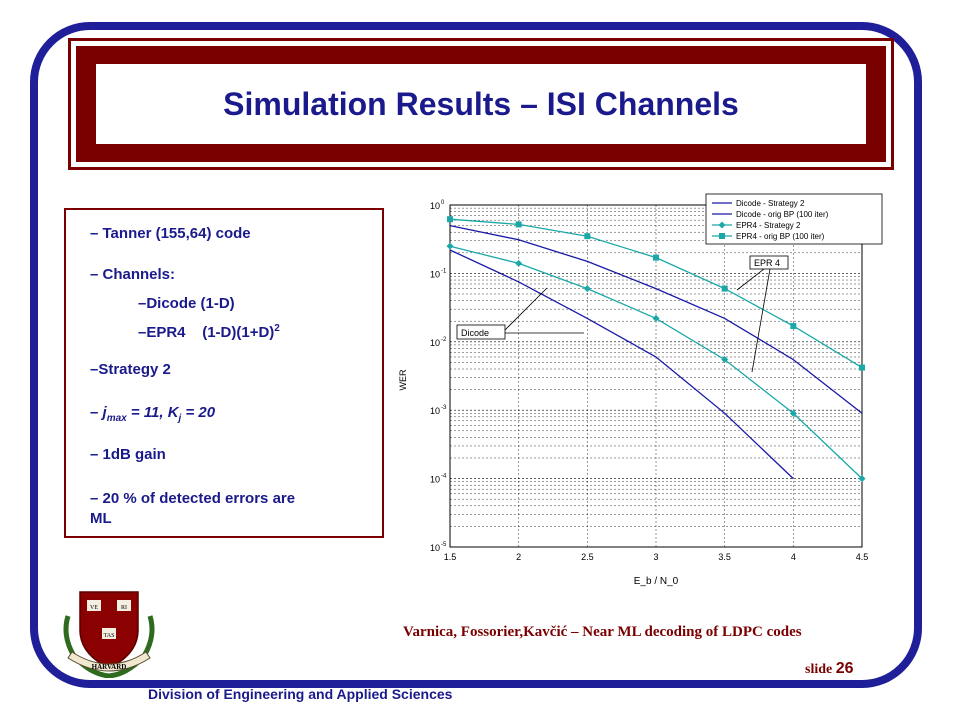 This screenshot has width=960, height=720. I want to click on annotation-dicode: Dicode, so click(475, 333).